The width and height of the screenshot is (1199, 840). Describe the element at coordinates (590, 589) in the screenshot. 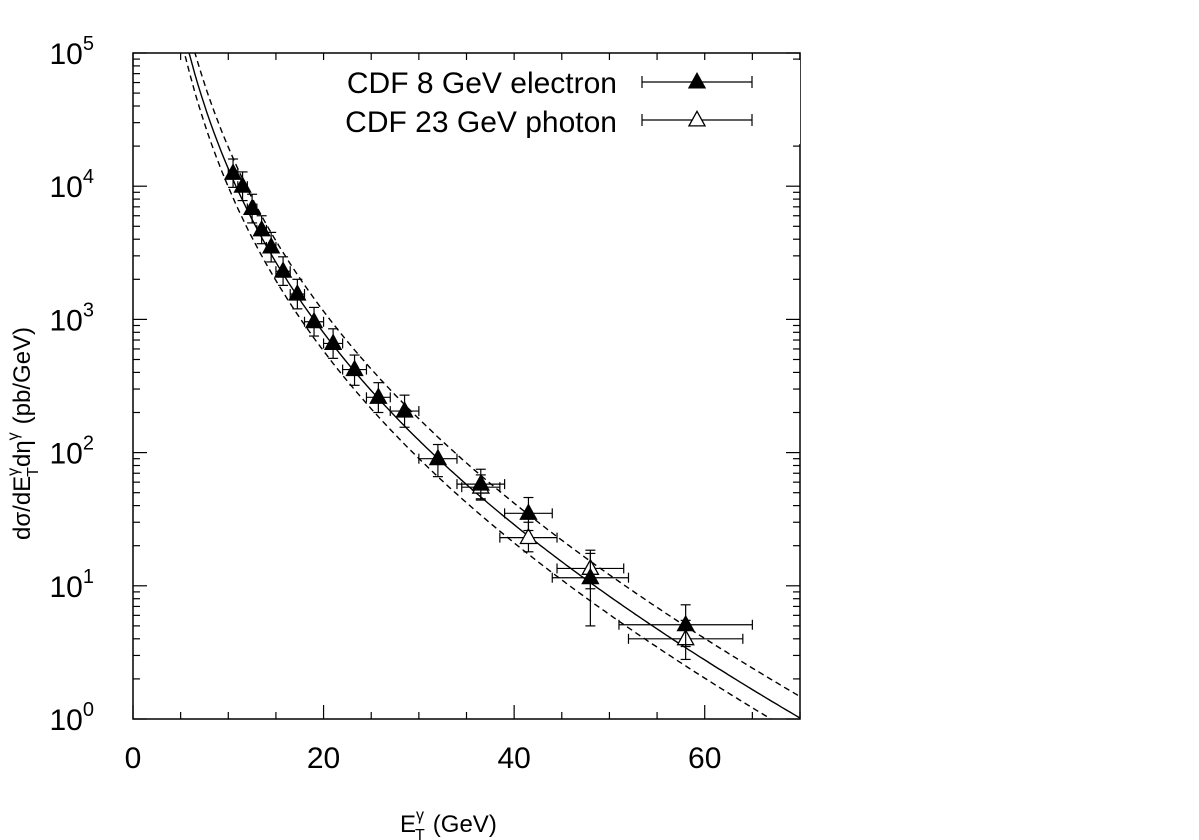

I see `electron-point-errorbars` at that location.